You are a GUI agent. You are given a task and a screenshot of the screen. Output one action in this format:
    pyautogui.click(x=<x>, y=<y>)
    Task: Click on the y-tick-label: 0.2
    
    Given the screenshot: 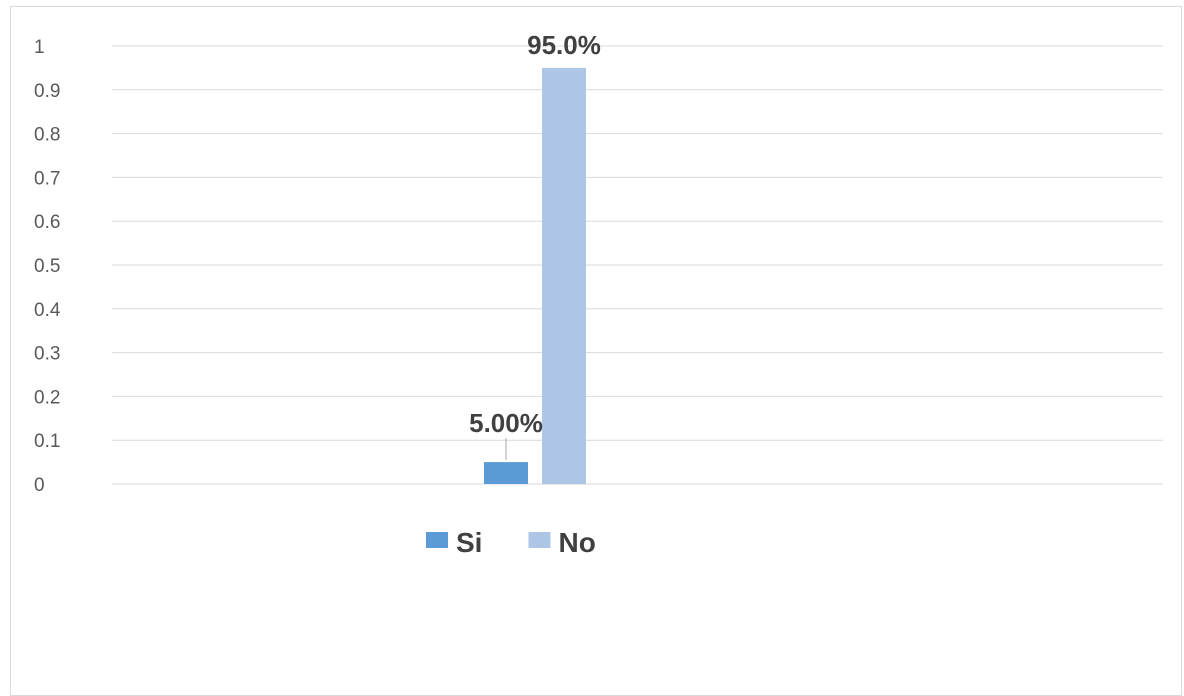 What is the action you would take?
    pyautogui.click(x=47, y=397)
    